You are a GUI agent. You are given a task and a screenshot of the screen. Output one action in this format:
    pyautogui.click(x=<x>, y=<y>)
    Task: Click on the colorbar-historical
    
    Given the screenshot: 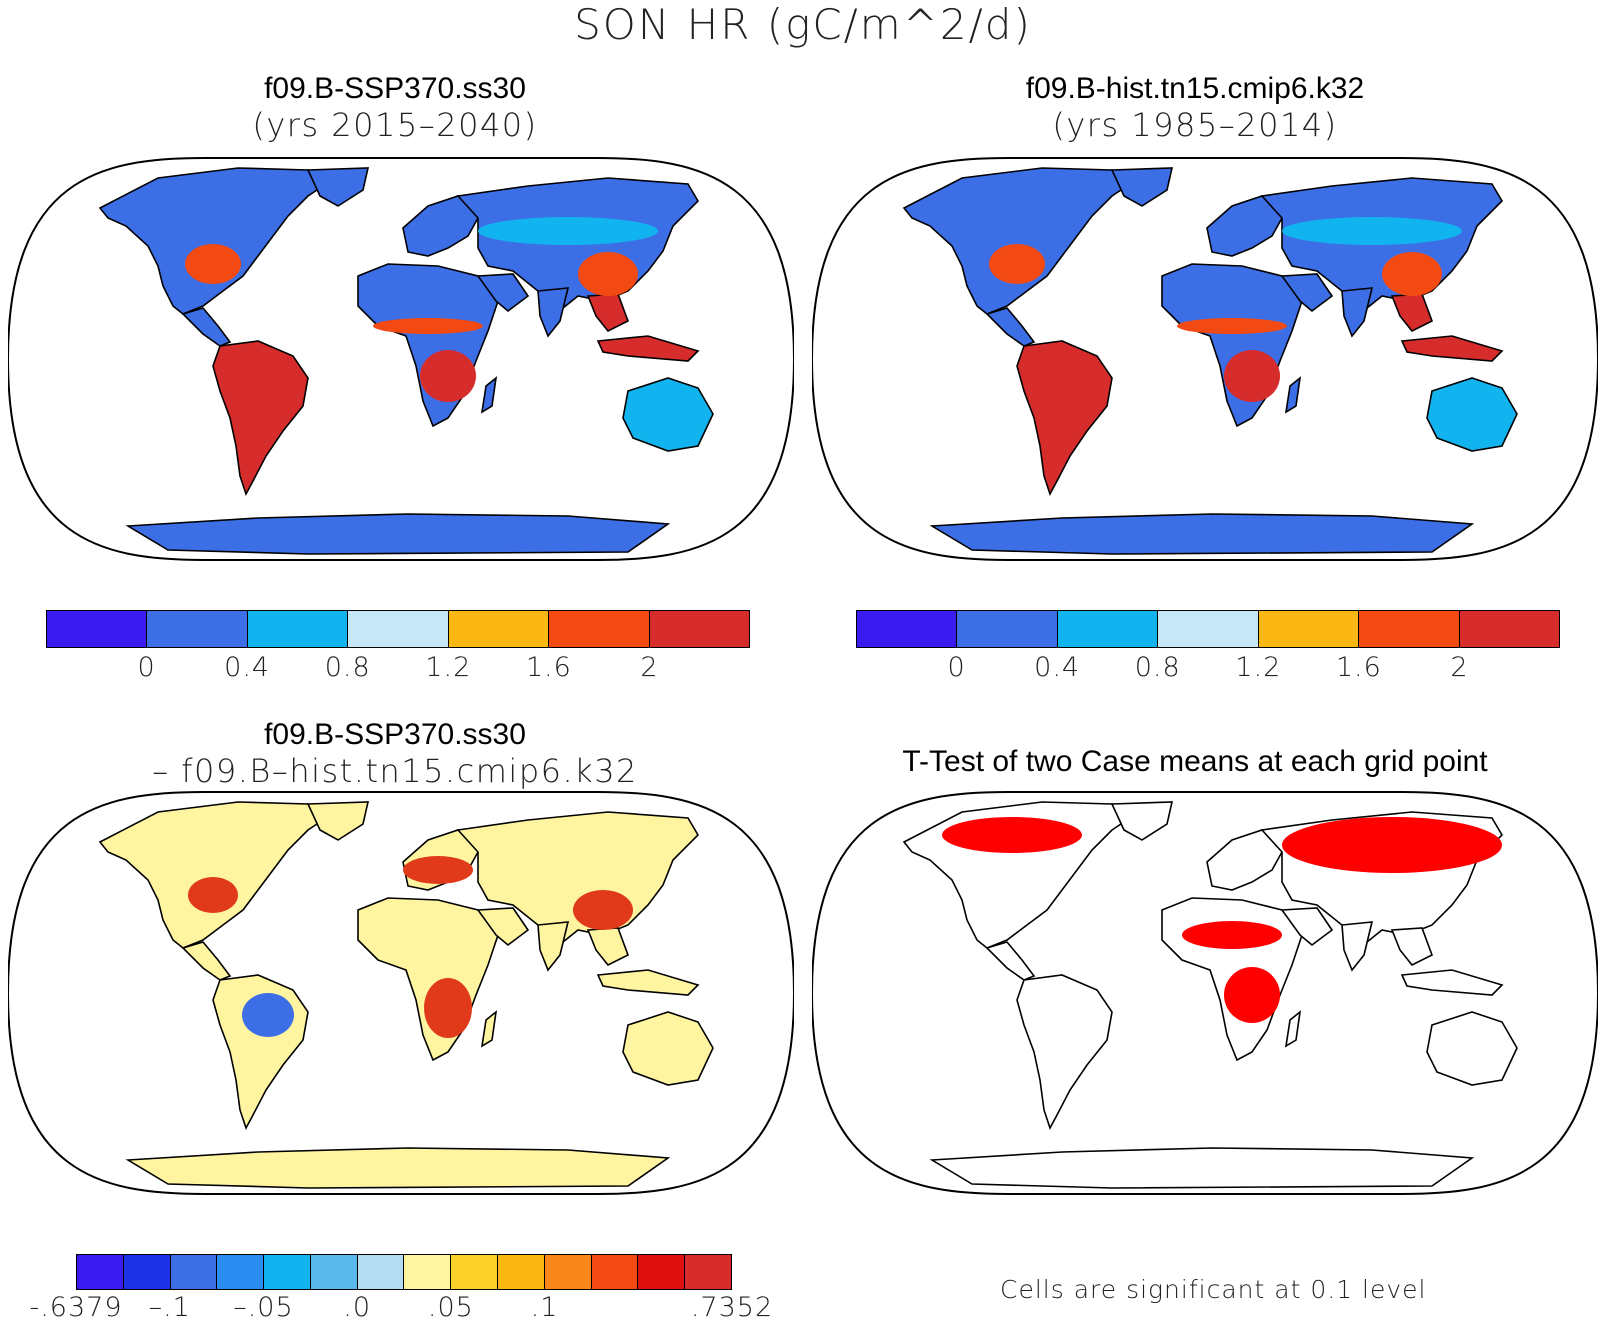 What is the action you would take?
    pyautogui.click(x=1208, y=629)
    